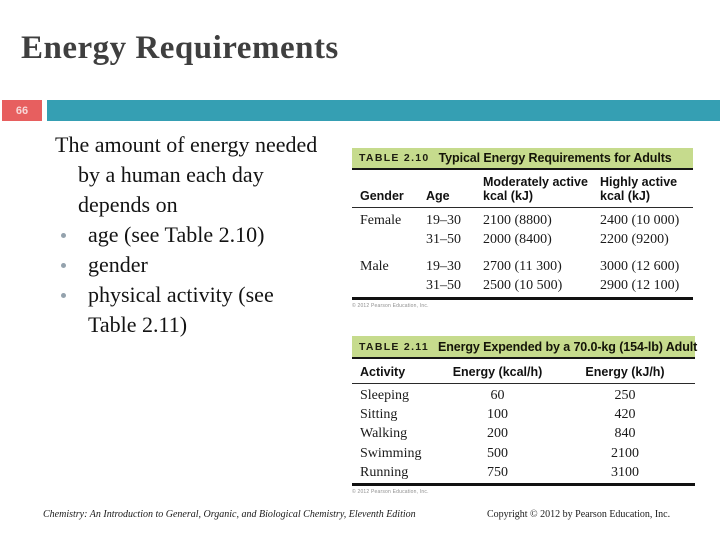  I want to click on bullet-item: physical activity (see Table 2.11), so click(206, 310).